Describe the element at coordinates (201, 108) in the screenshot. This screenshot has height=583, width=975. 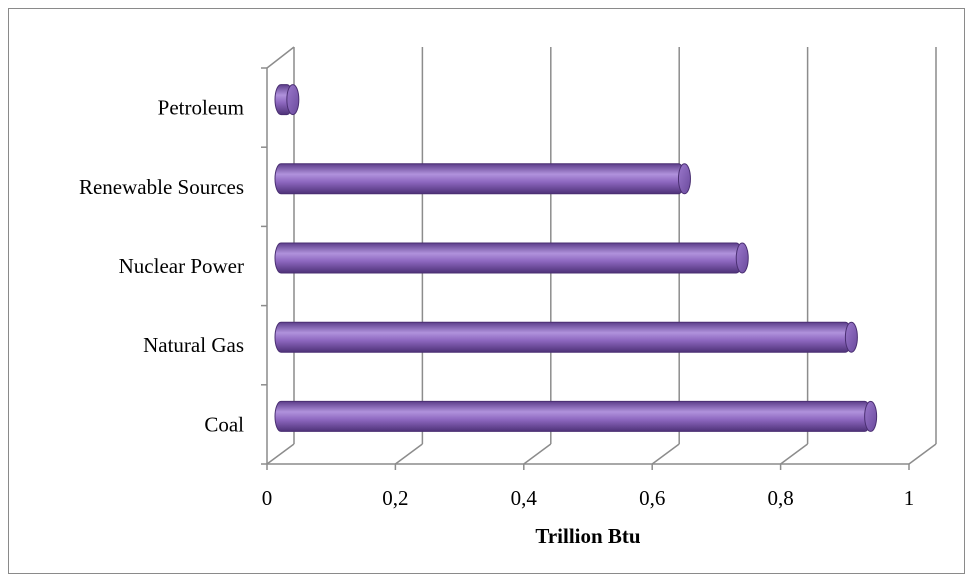
I see `category-label: Petroleum` at that location.